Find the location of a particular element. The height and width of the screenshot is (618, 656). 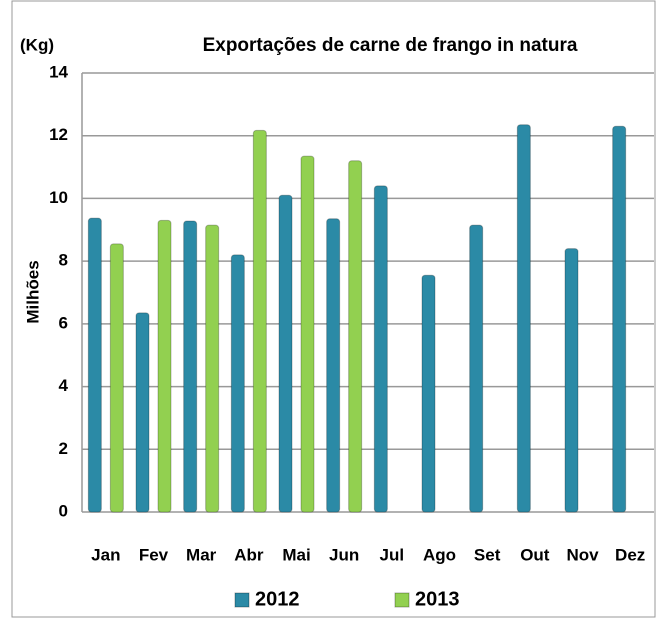

x-tick-label: Out is located at coordinates (535, 554).